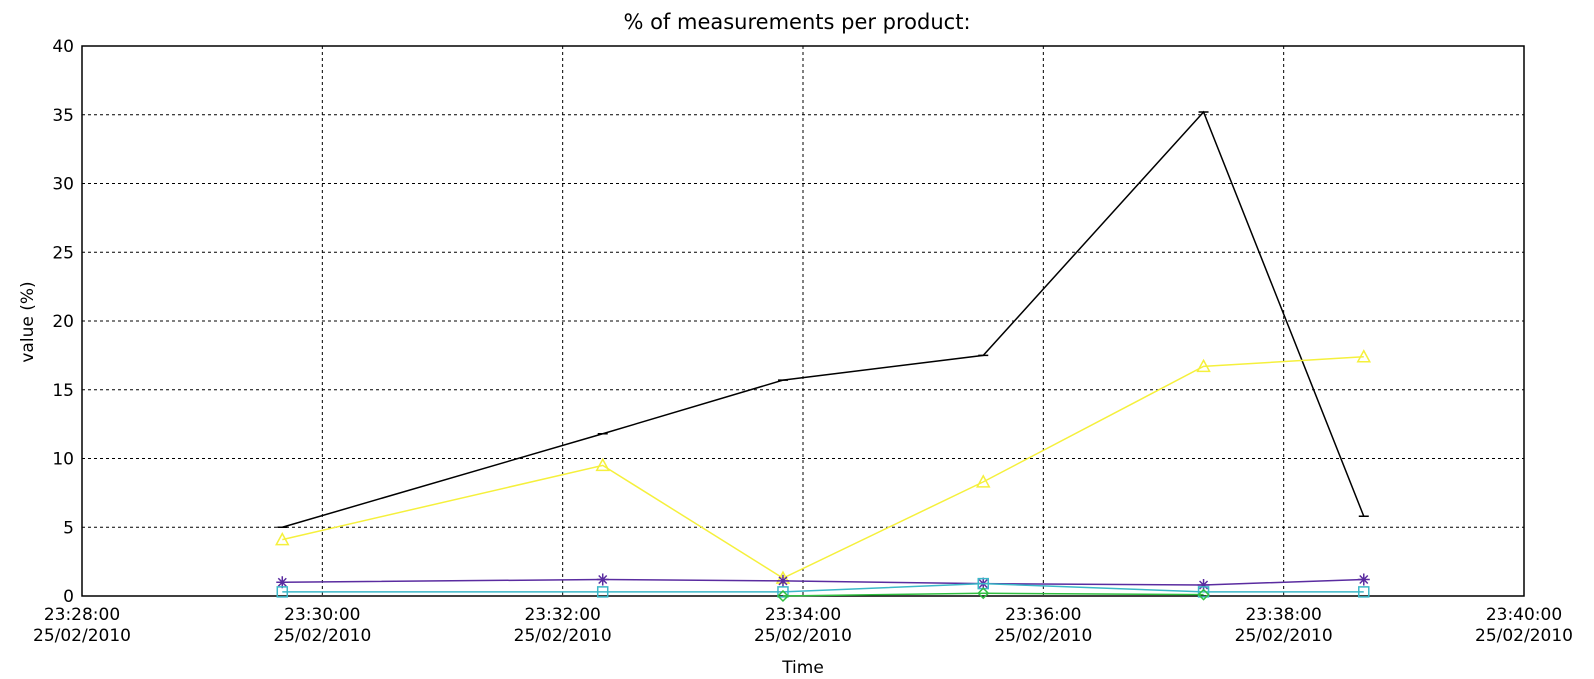 Image resolution: width=1594 pixels, height=679 pixels. I want to click on y-tick-label: 20, so click(63, 322).